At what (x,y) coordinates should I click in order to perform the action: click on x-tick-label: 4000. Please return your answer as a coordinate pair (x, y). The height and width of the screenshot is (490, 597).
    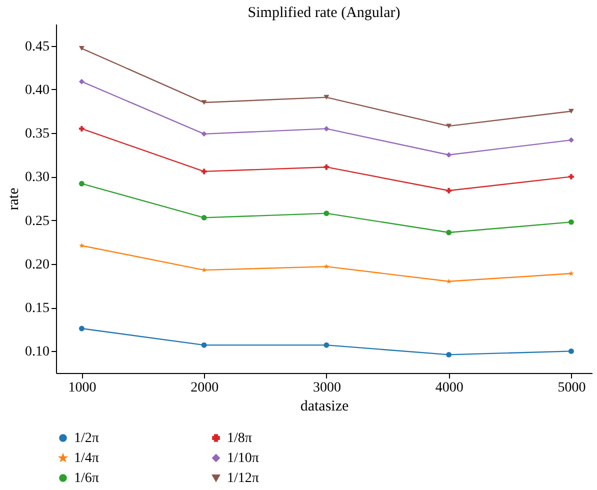
    Looking at the image, I should click on (449, 388).